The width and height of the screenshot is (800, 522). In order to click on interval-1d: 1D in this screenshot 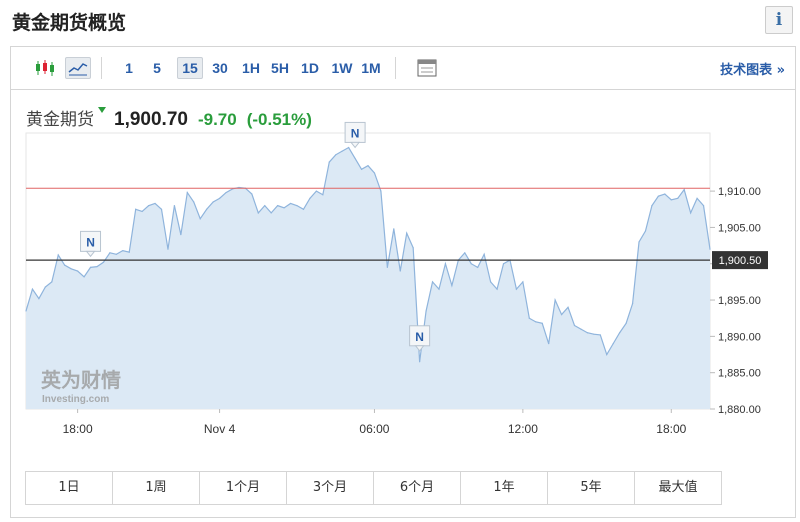, I will do `click(310, 68)`.